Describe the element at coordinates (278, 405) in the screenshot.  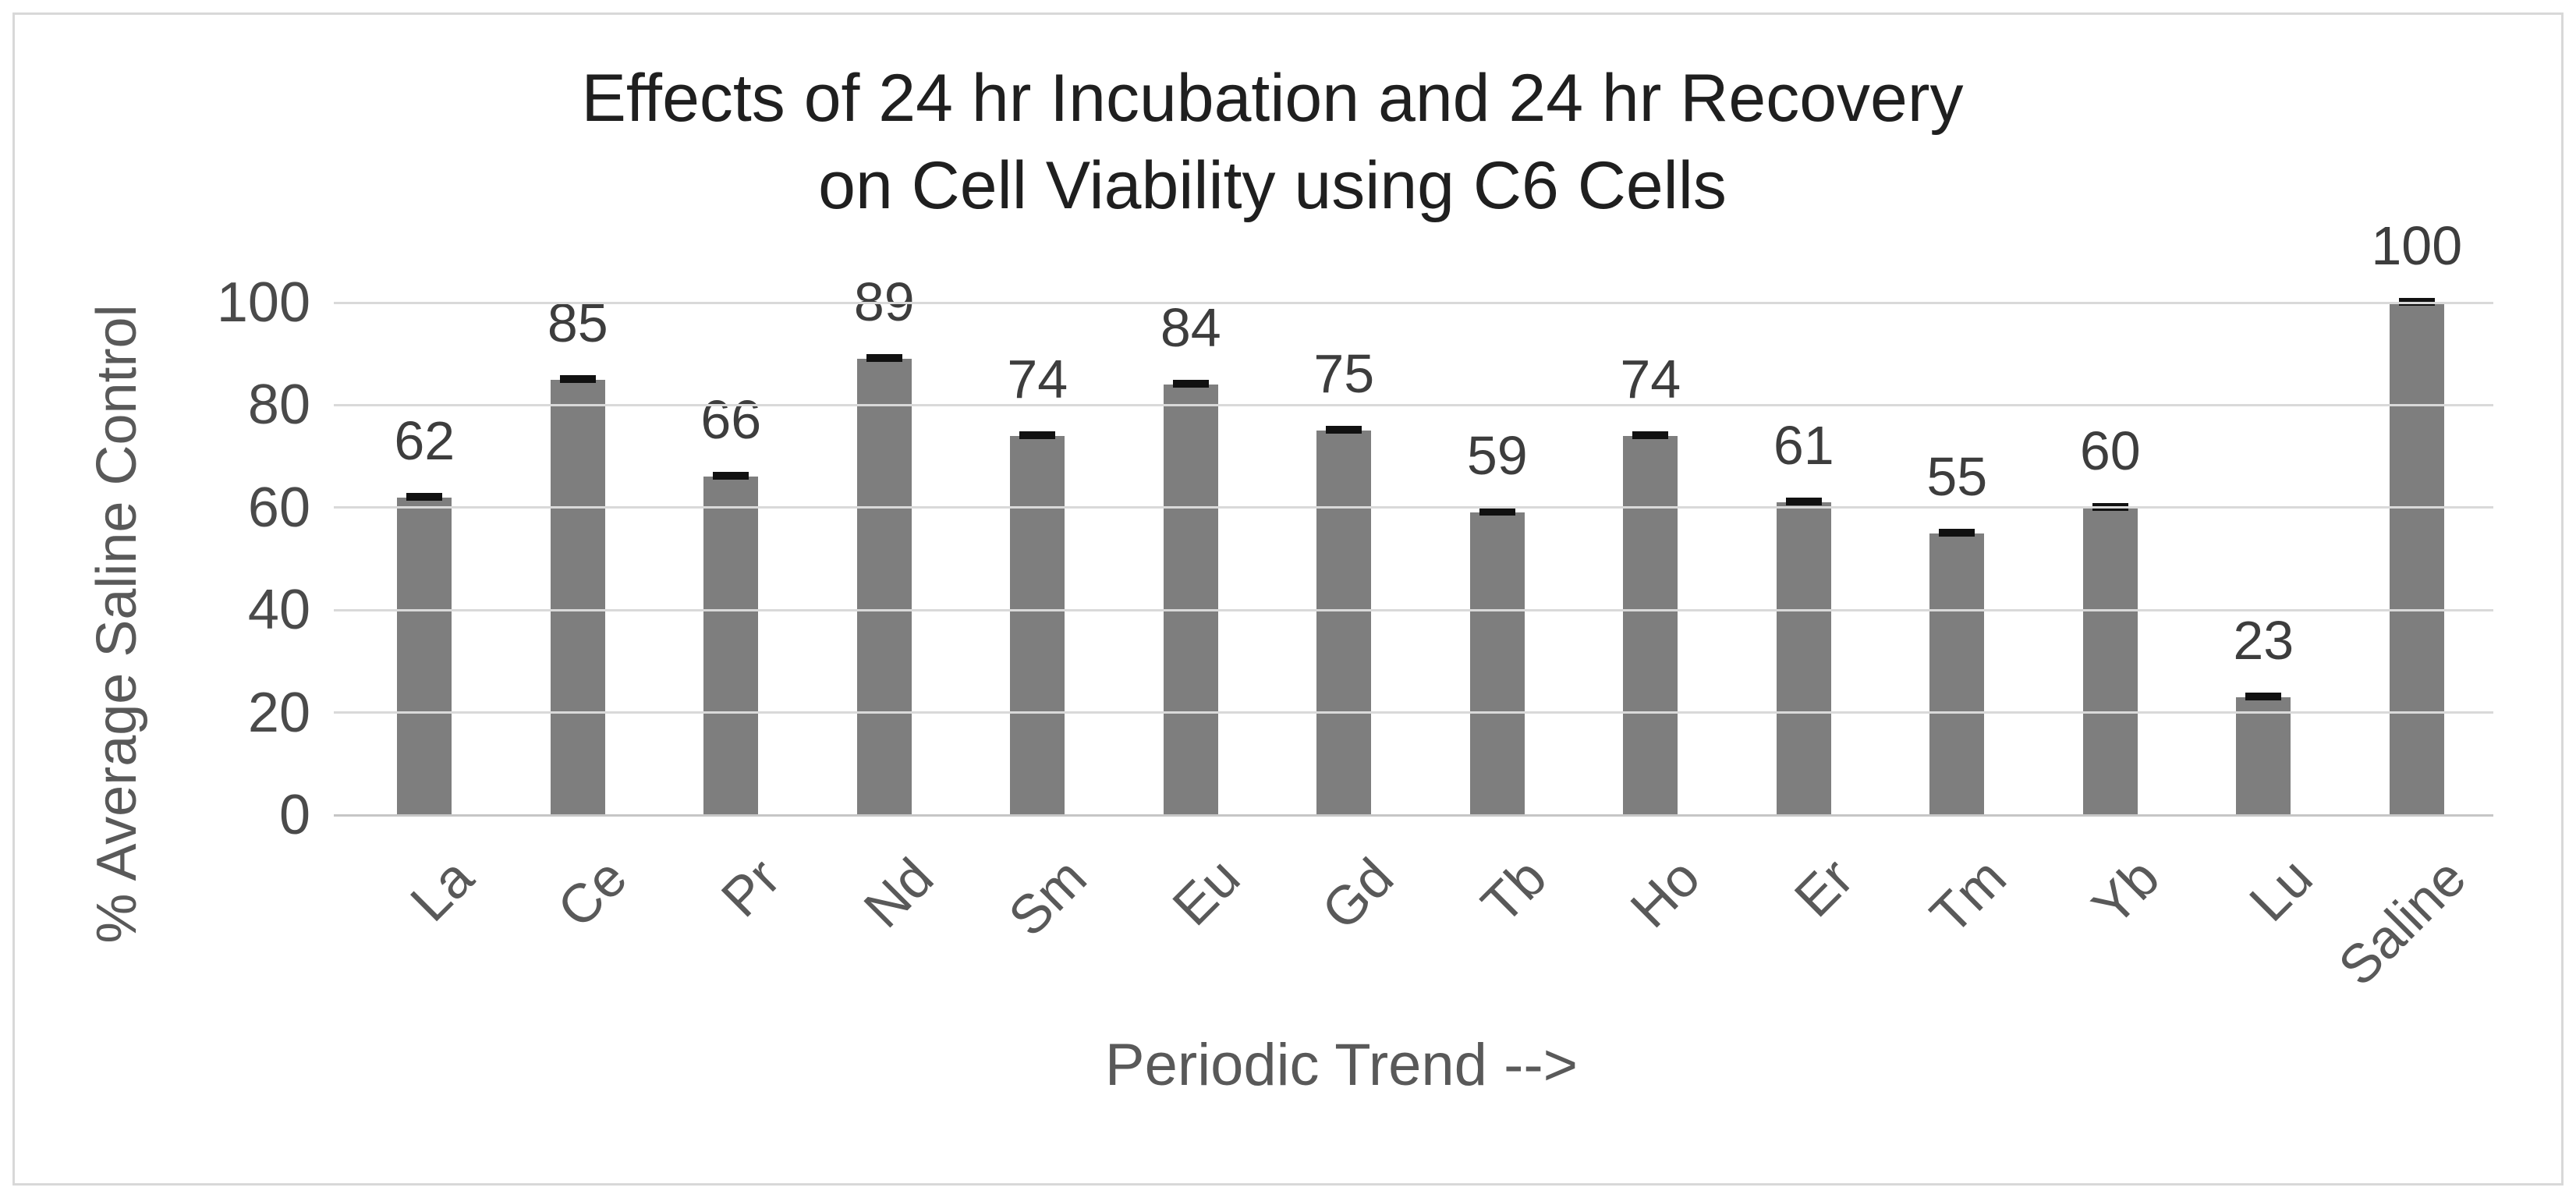
I see `y-tick-label: 80` at that location.